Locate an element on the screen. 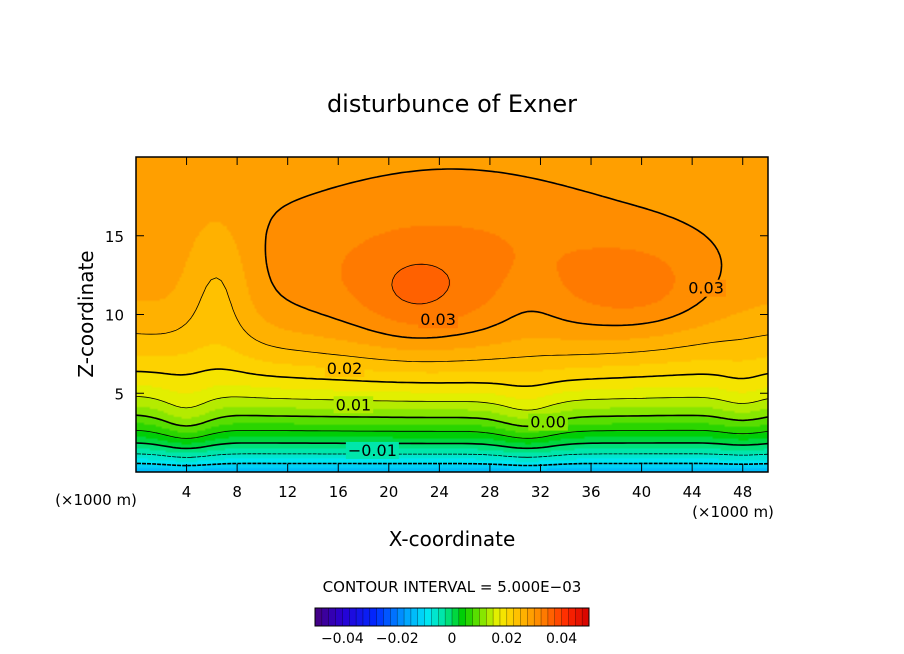 Image resolution: width=904 pixels, height=654 pixels. x-tick-label: 24 is located at coordinates (439, 492).